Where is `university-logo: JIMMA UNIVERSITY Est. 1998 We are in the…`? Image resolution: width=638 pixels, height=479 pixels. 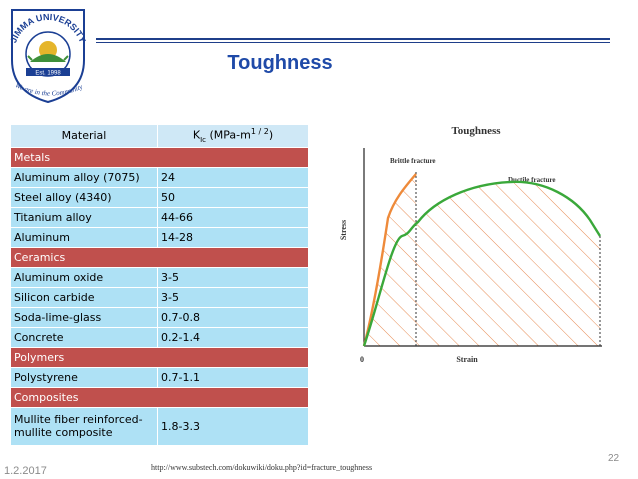 university-logo: JIMMA UNIVERSITY Est. 1998 We are in the… is located at coordinates (48, 56).